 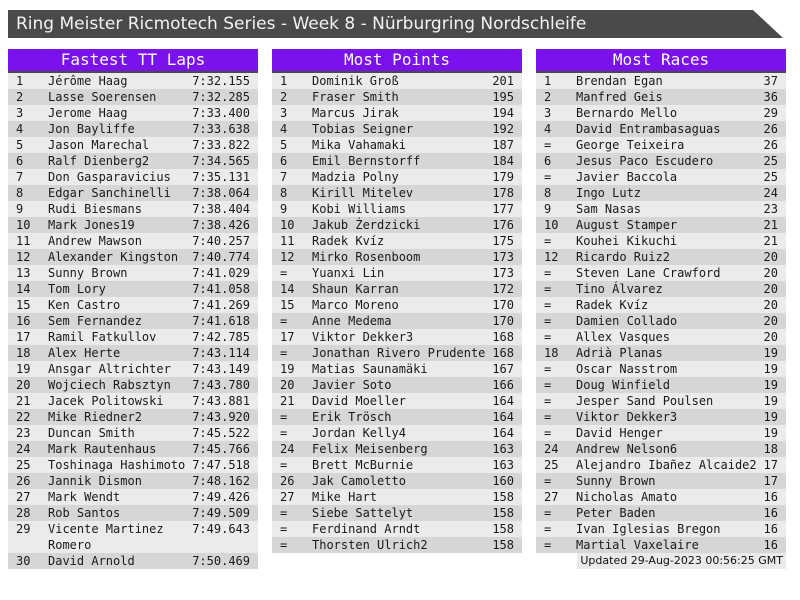 I want to click on driver-name-cell: Emil Bernstorff, so click(x=366, y=161).